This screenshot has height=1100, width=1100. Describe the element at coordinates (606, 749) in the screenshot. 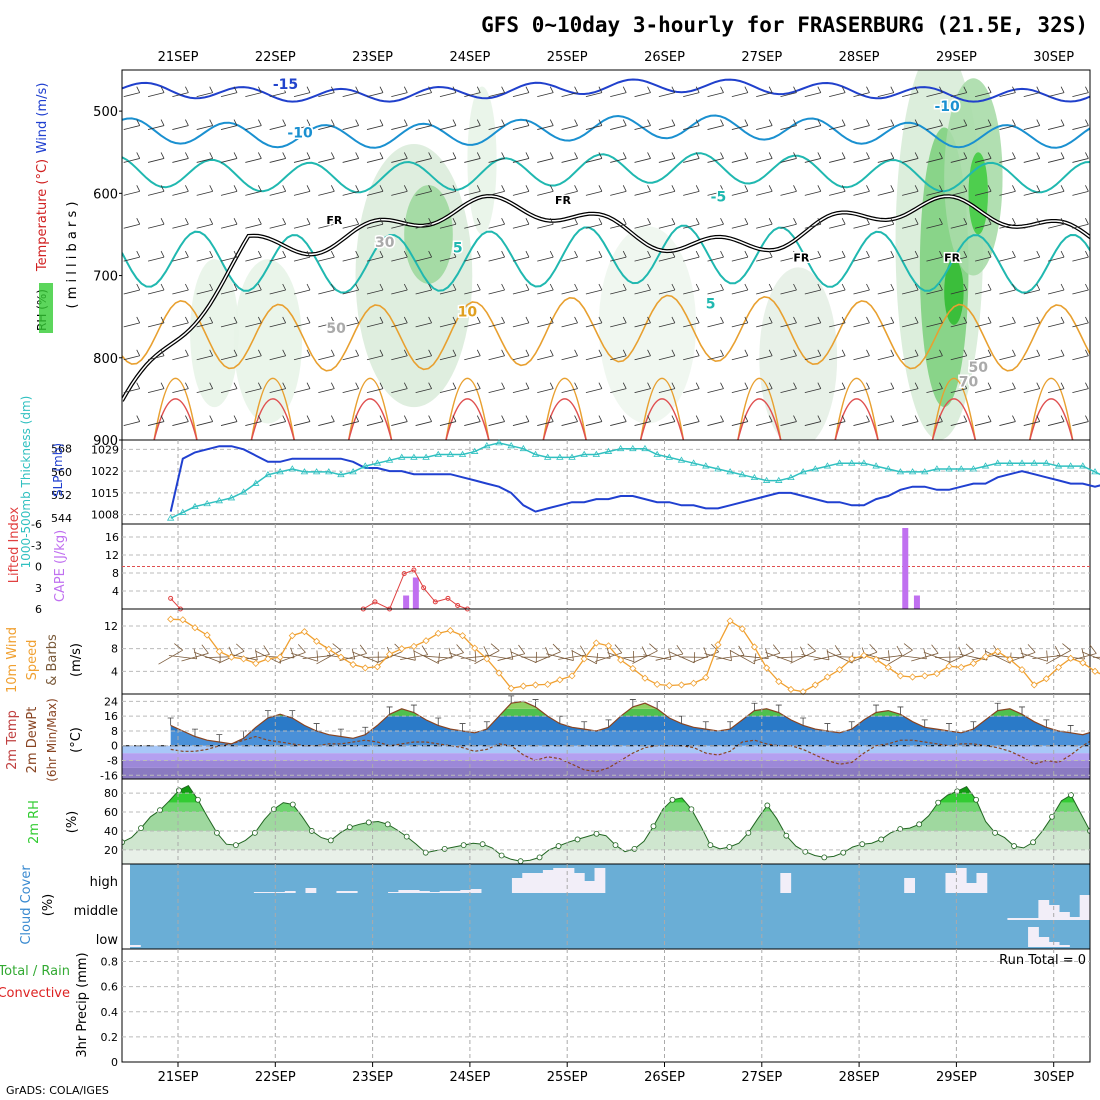

I see `temp-band` at that location.